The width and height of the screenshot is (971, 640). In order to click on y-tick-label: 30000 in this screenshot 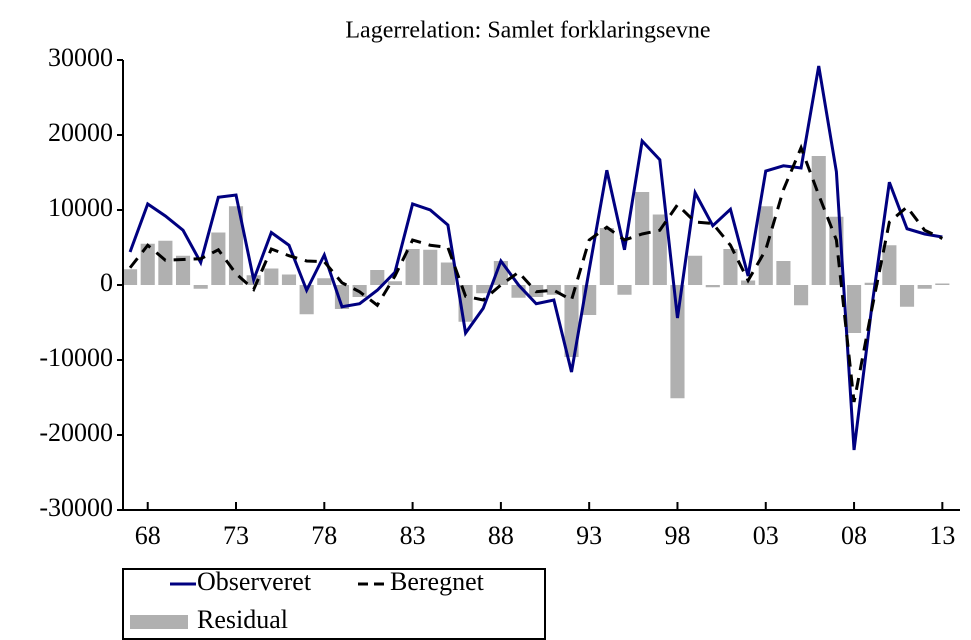, I will do `click(80, 57)`.